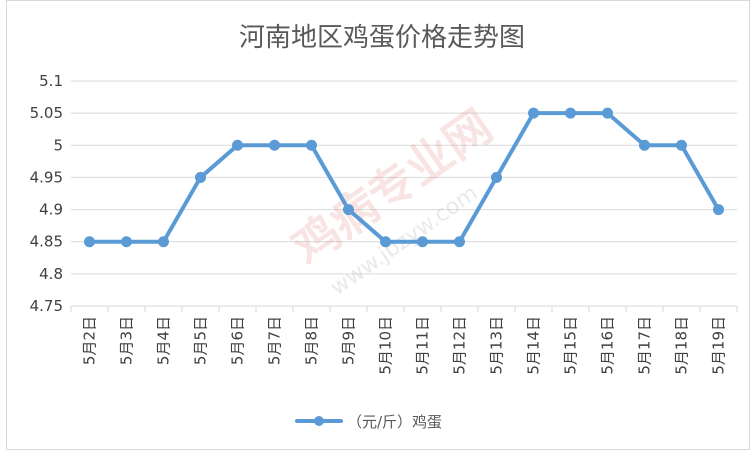  What do you see at coordinates (645, 345) in the screenshot?
I see `x-tick-label: 5月17日` at bounding box center [645, 345].